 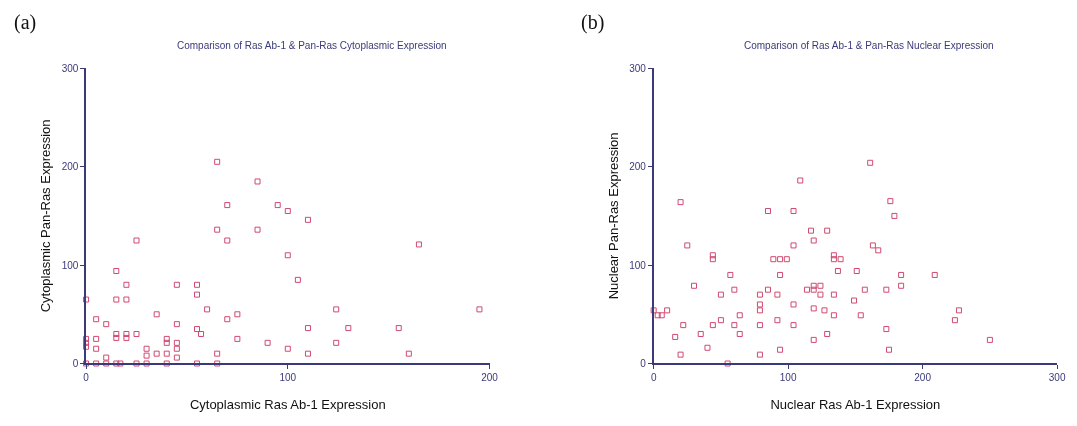 I want to click on x-axis-title: Nuclear Ras Ab-1 Expression, so click(x=855, y=405).